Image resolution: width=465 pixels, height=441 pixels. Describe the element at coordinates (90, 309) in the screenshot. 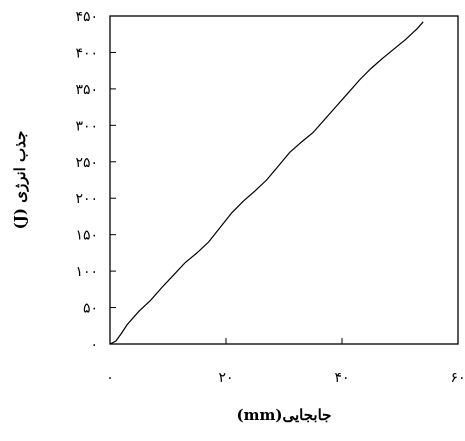

I see `y-tick-label: ۵۰` at that location.